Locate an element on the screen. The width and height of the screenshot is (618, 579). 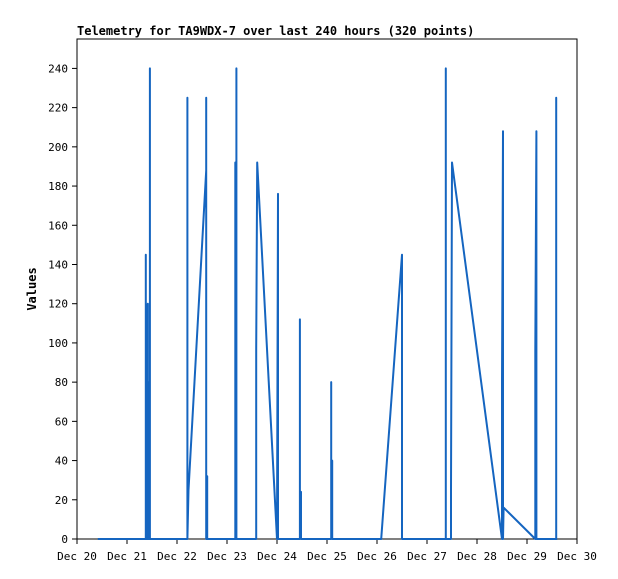
x-tick-label: Dec 29 is located at coordinates (527, 556).